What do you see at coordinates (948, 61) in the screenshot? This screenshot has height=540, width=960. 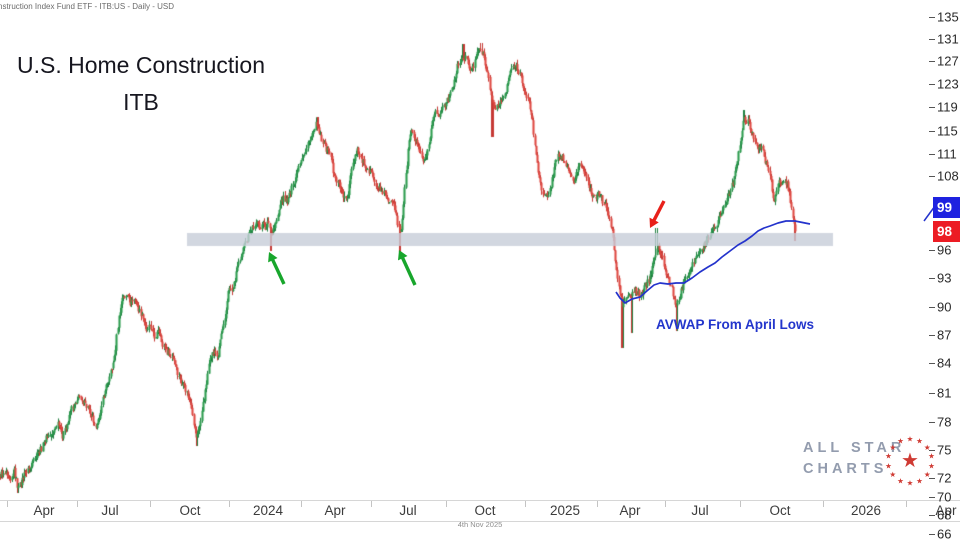 I see `y-axis-label: 127` at bounding box center [948, 61].